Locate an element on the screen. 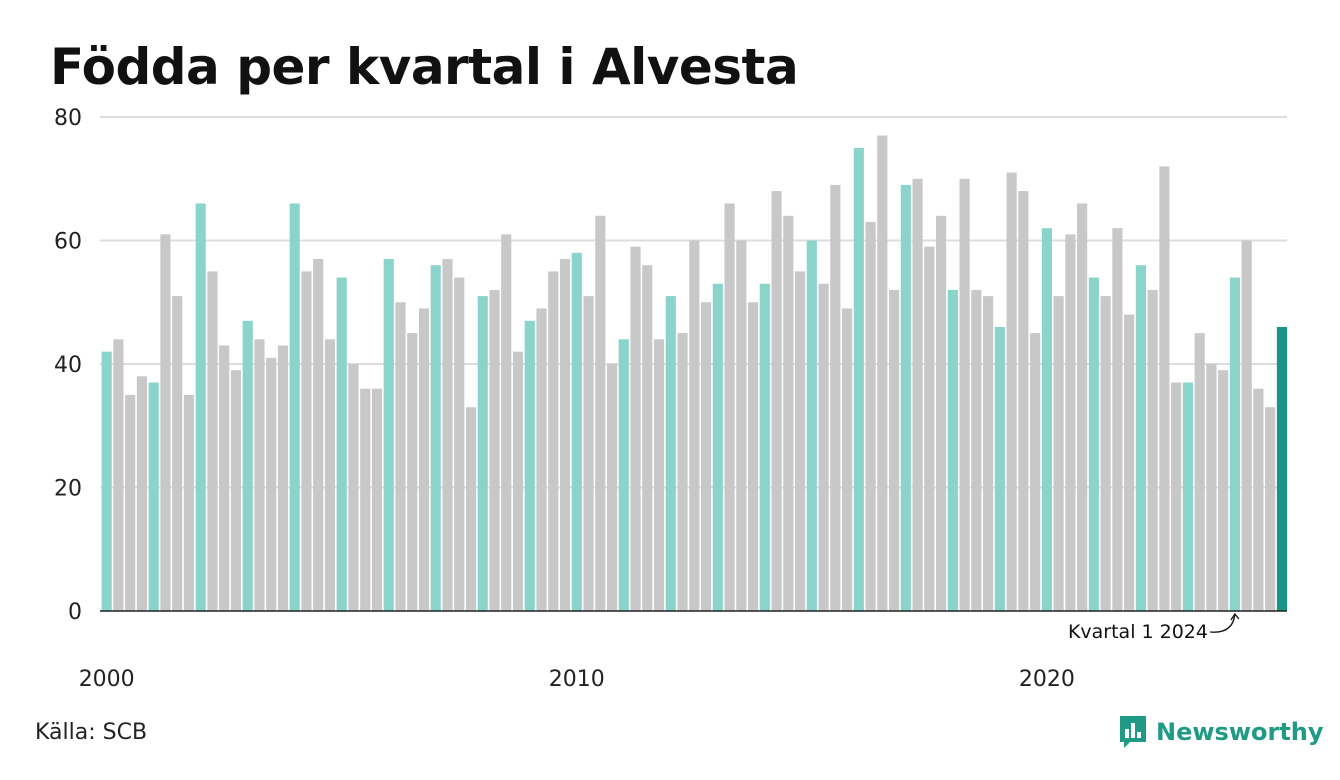 The image size is (1340, 780). y-tick-label: 60 is located at coordinates (68, 242).